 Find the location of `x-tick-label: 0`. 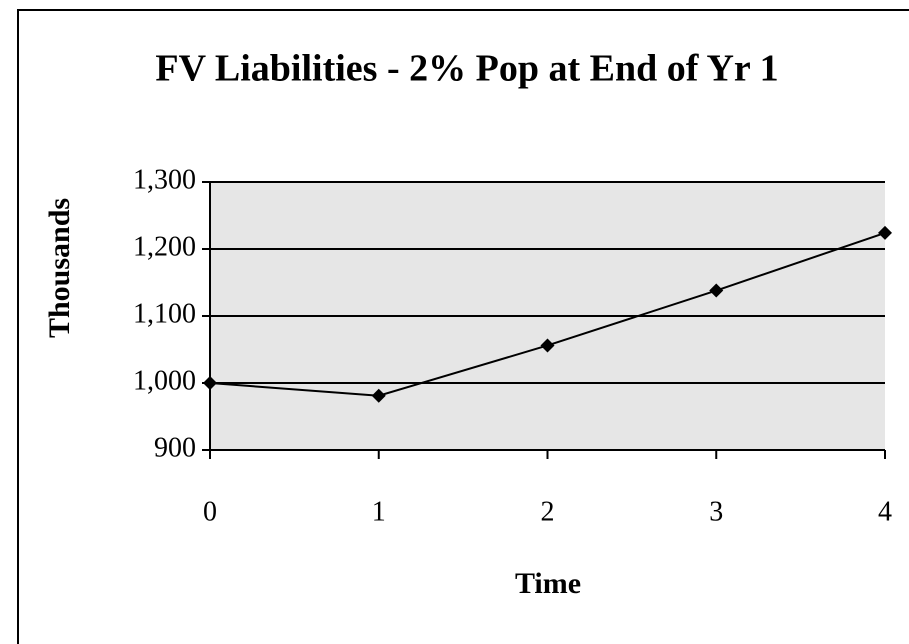

x-tick-label: 0 is located at coordinates (210, 511).